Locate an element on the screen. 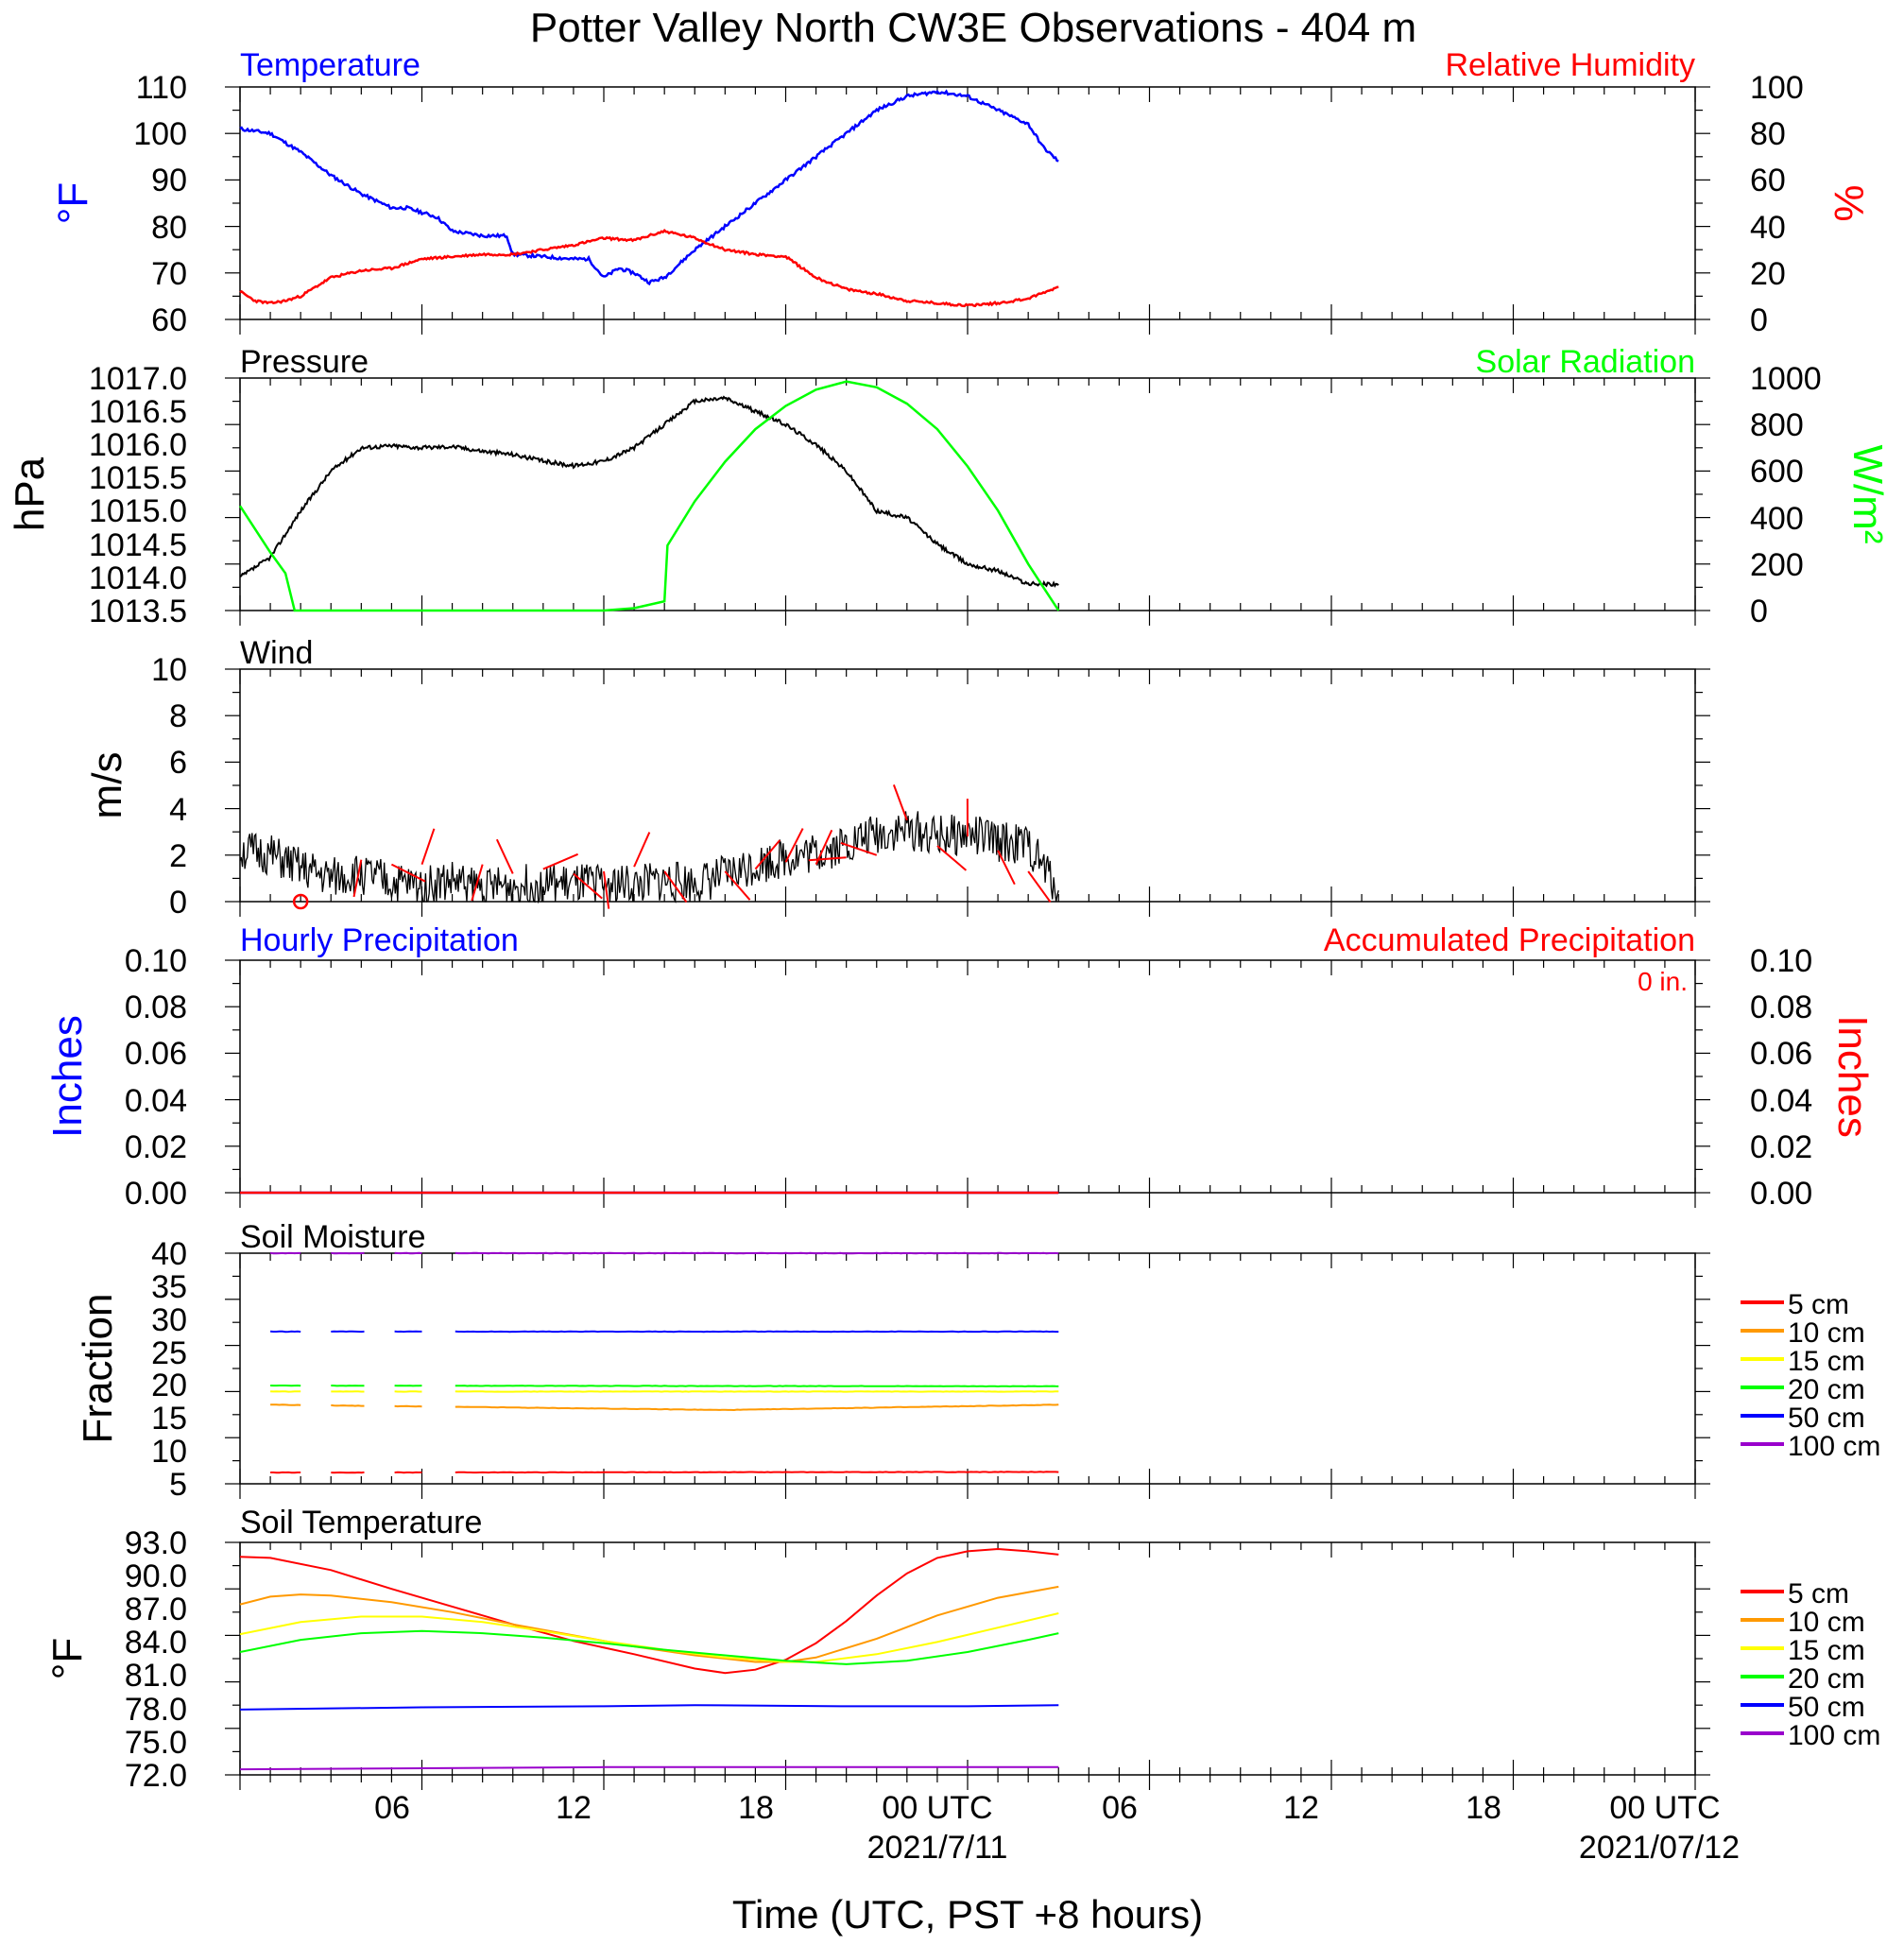 The width and height of the screenshot is (1904, 1945). x-tick-label: 12 is located at coordinates (574, 1808).